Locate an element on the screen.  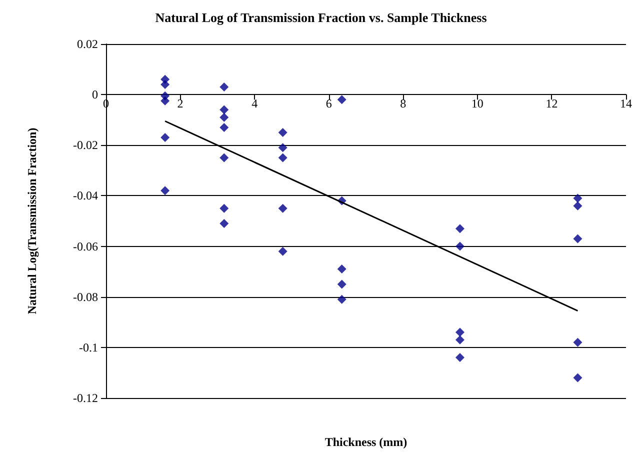
y-axis-title: Natural Log(Transmission Fraction) is located at coordinates (32, 221).